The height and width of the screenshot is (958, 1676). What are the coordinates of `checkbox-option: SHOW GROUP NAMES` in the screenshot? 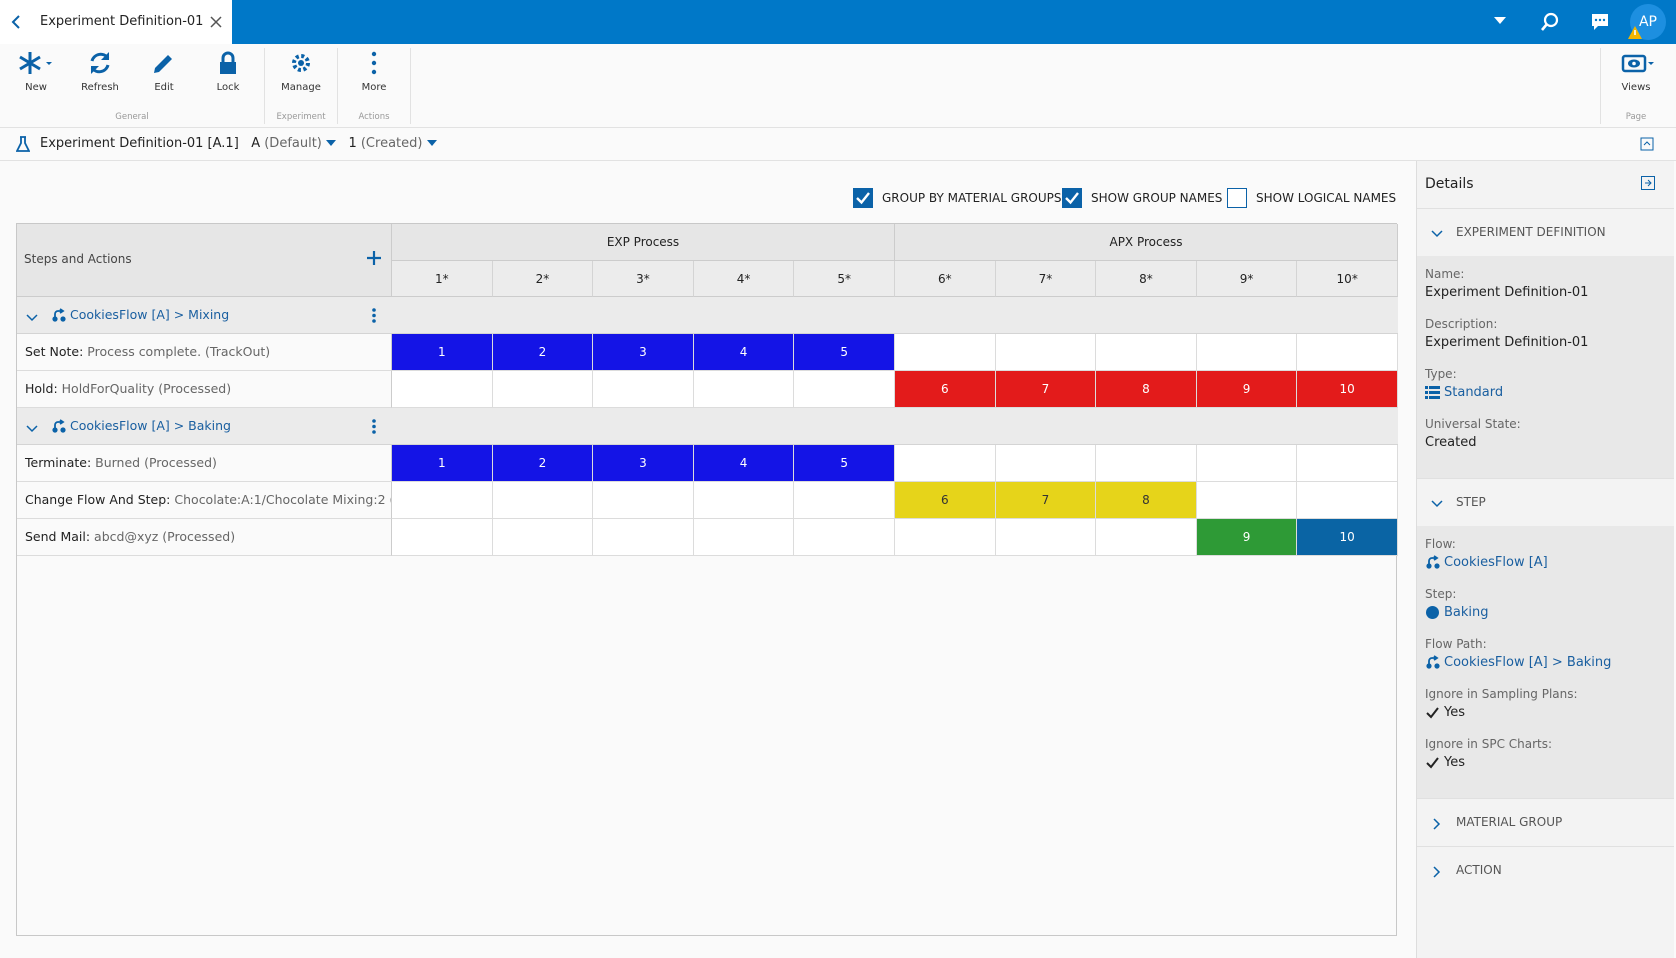 It's located at (1142, 198).